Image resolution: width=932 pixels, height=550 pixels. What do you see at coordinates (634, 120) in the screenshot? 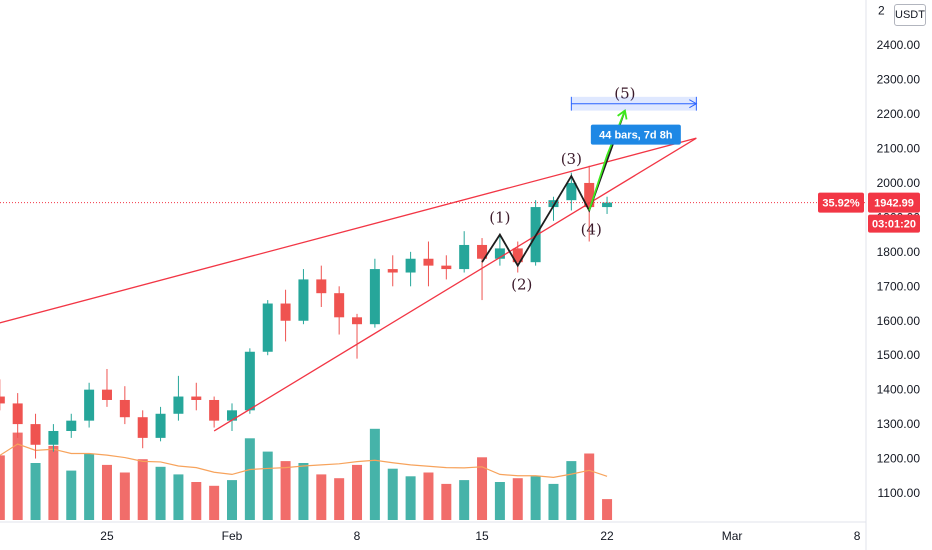
I see `measure-layer: 44 bars, 7d 8h` at bounding box center [634, 120].